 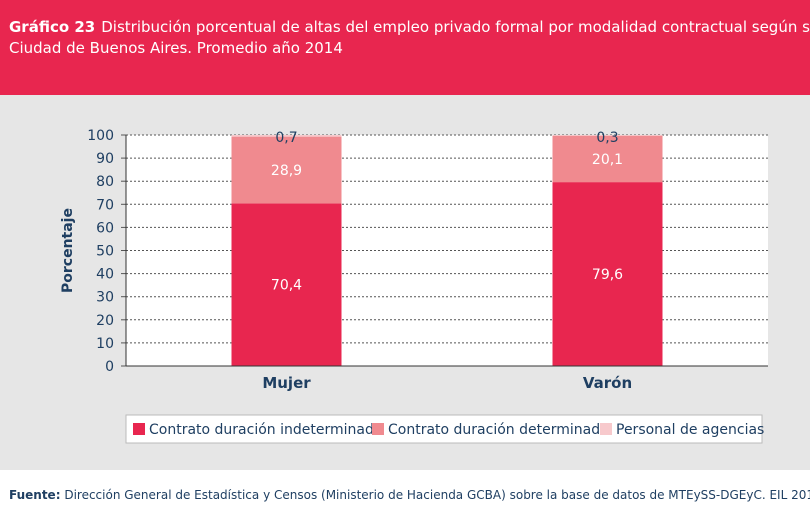 I want to click on source-label: Fuente:, so click(x=35, y=495).